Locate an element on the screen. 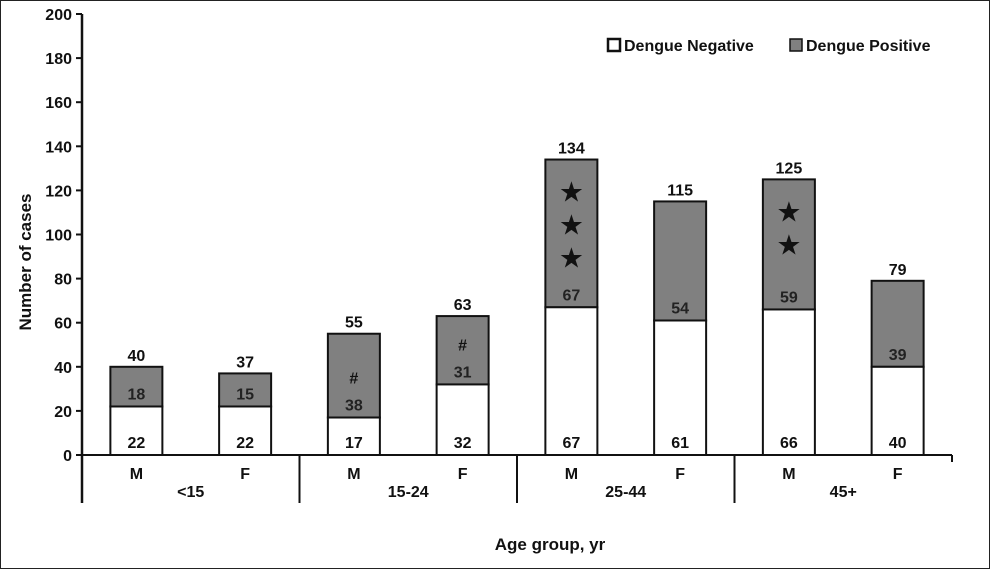 This screenshot has width=990, height=569. y-axis-title: Number of cases is located at coordinates (25, 262).